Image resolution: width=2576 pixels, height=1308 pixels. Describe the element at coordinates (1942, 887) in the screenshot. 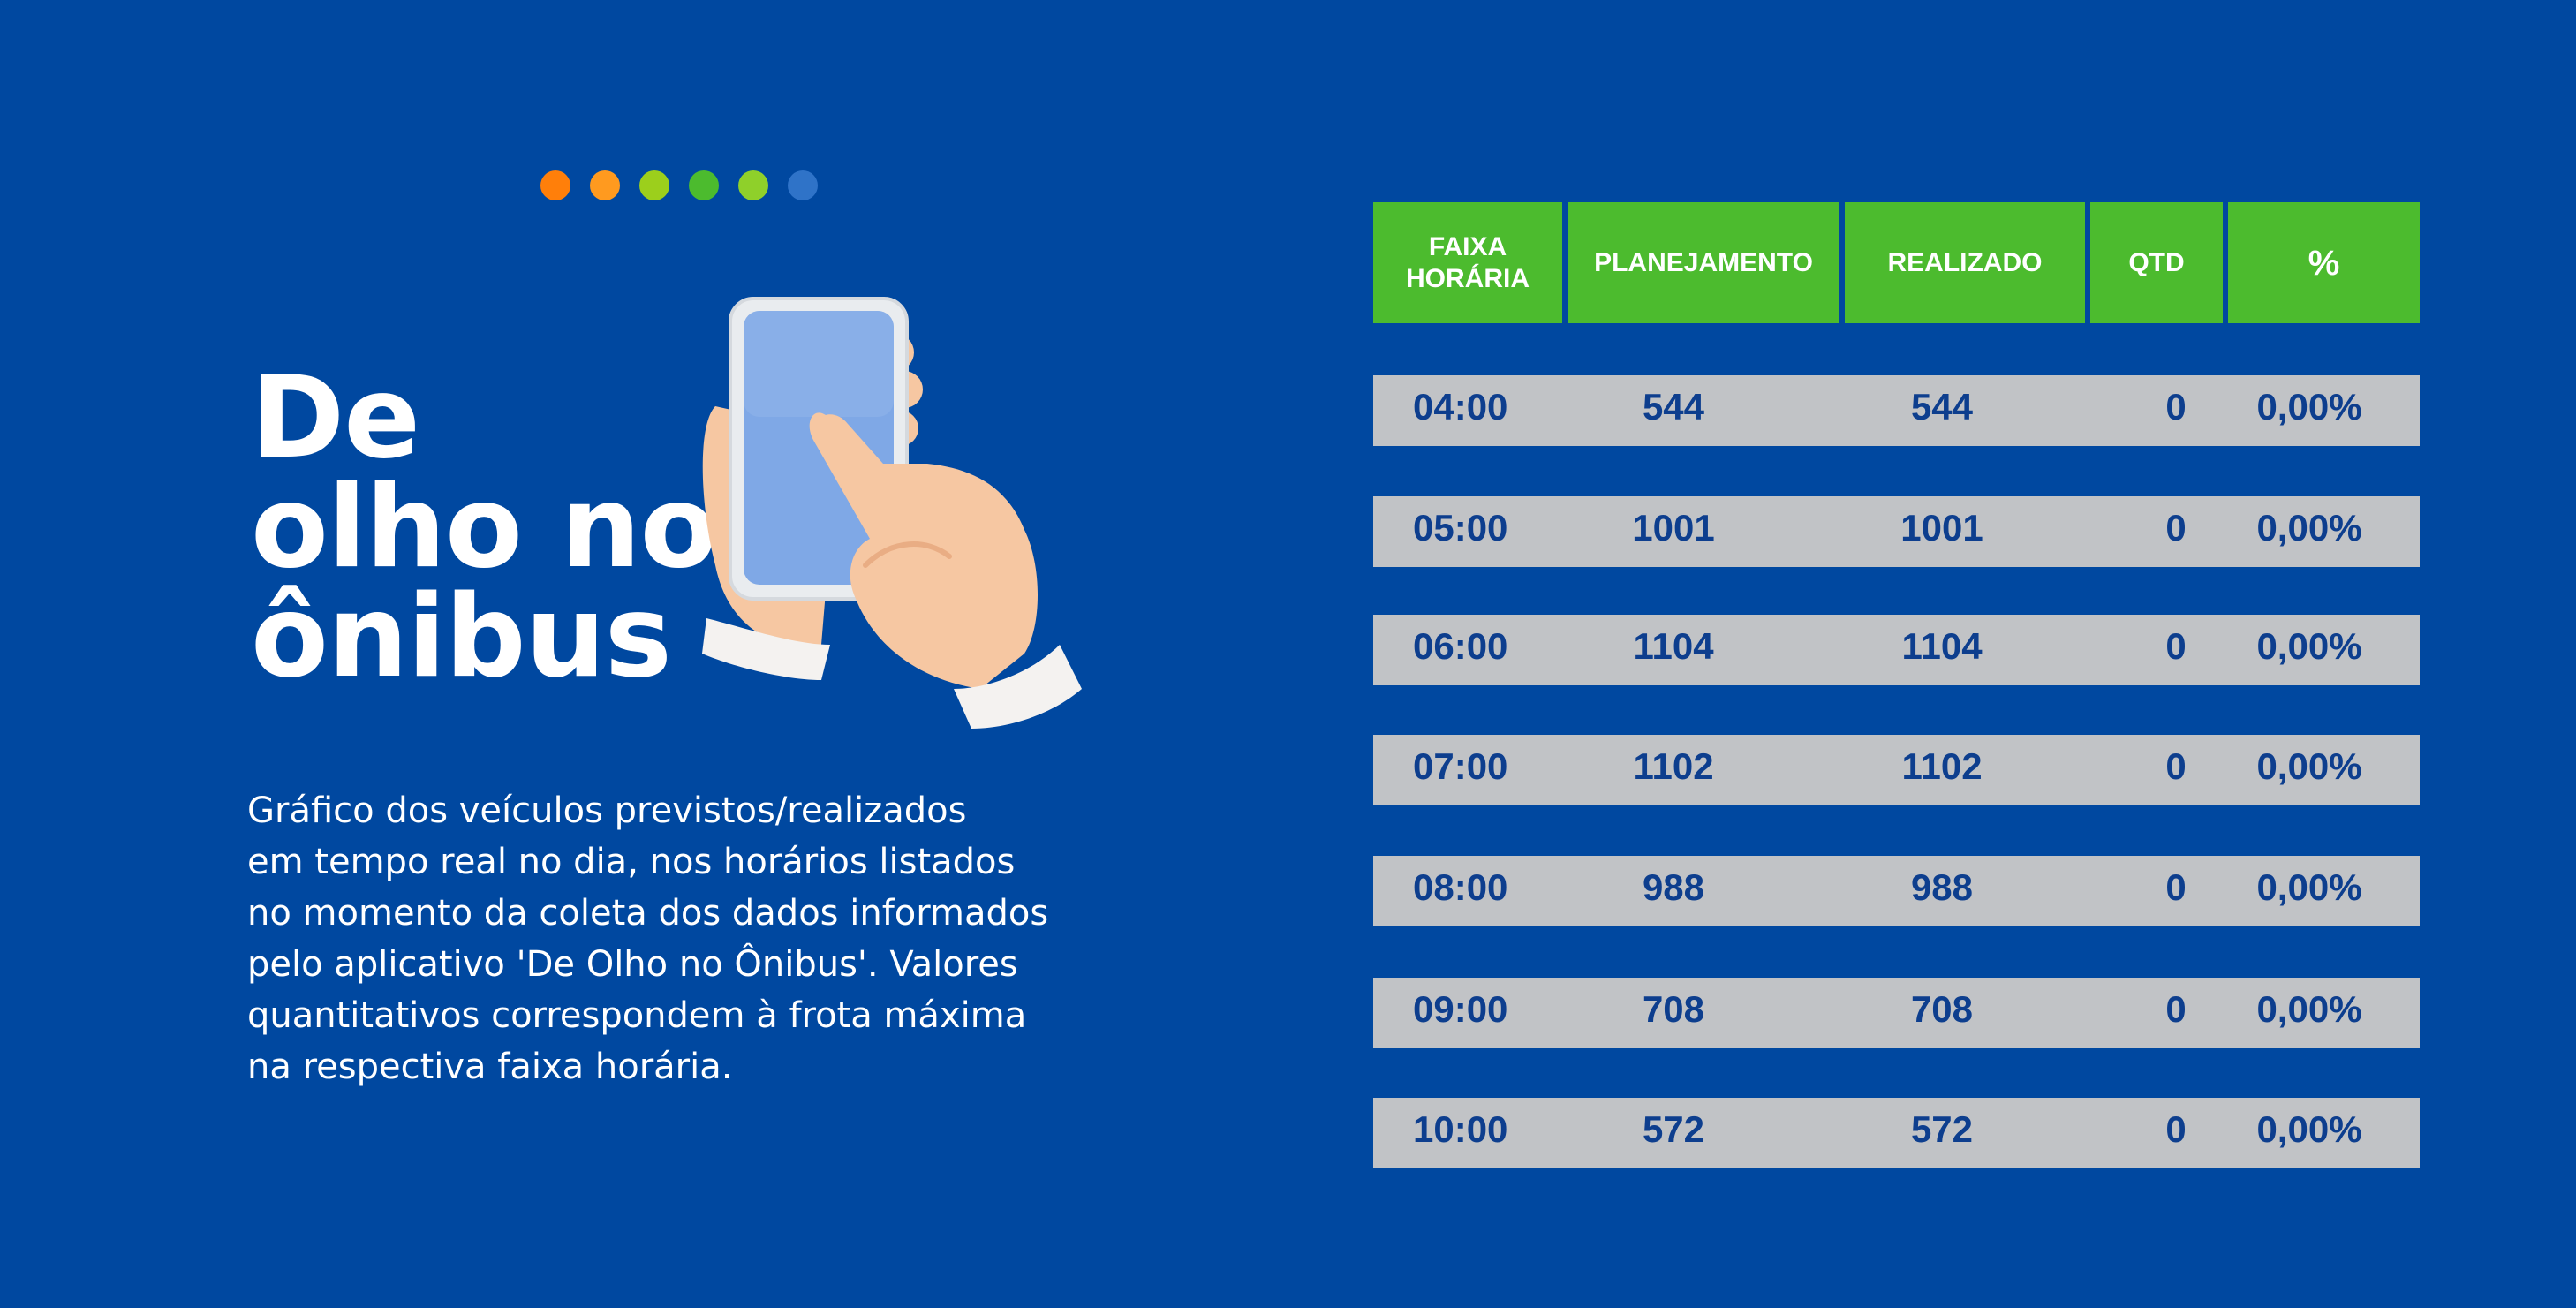

I see `cell-realizado: 988` at that location.